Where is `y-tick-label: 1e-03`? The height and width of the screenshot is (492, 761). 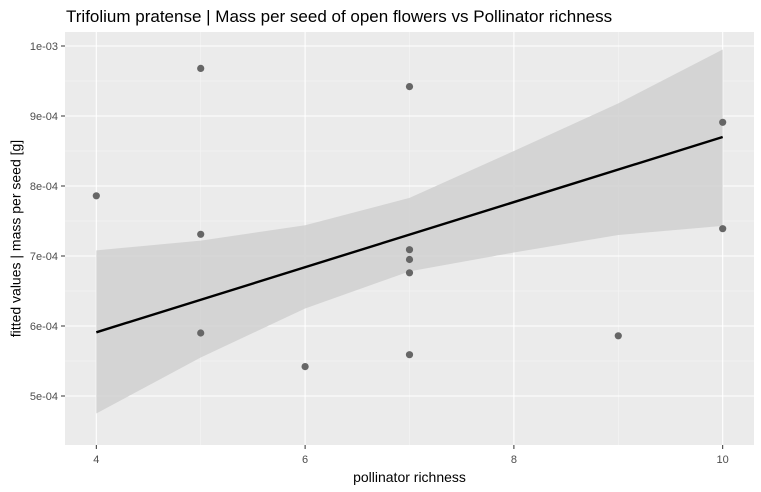 y-tick-label: 1e-03 is located at coordinates (44, 47).